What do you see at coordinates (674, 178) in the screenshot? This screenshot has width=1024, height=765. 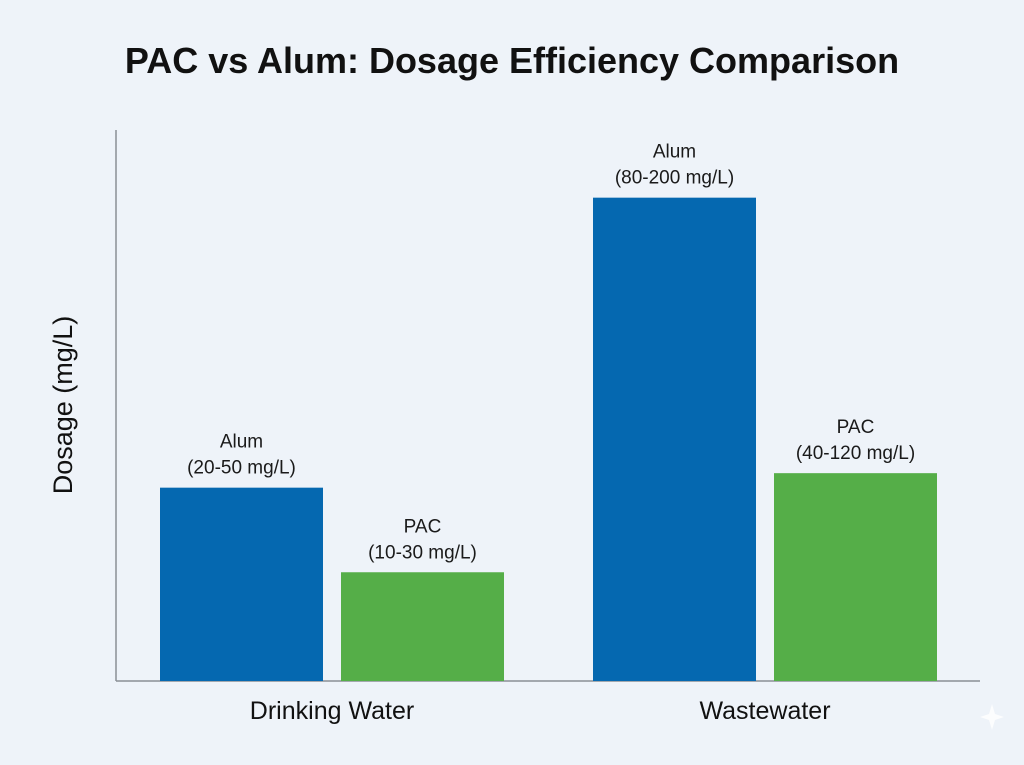 I see `data-label-range: (80-200 mg/L)` at bounding box center [674, 178].